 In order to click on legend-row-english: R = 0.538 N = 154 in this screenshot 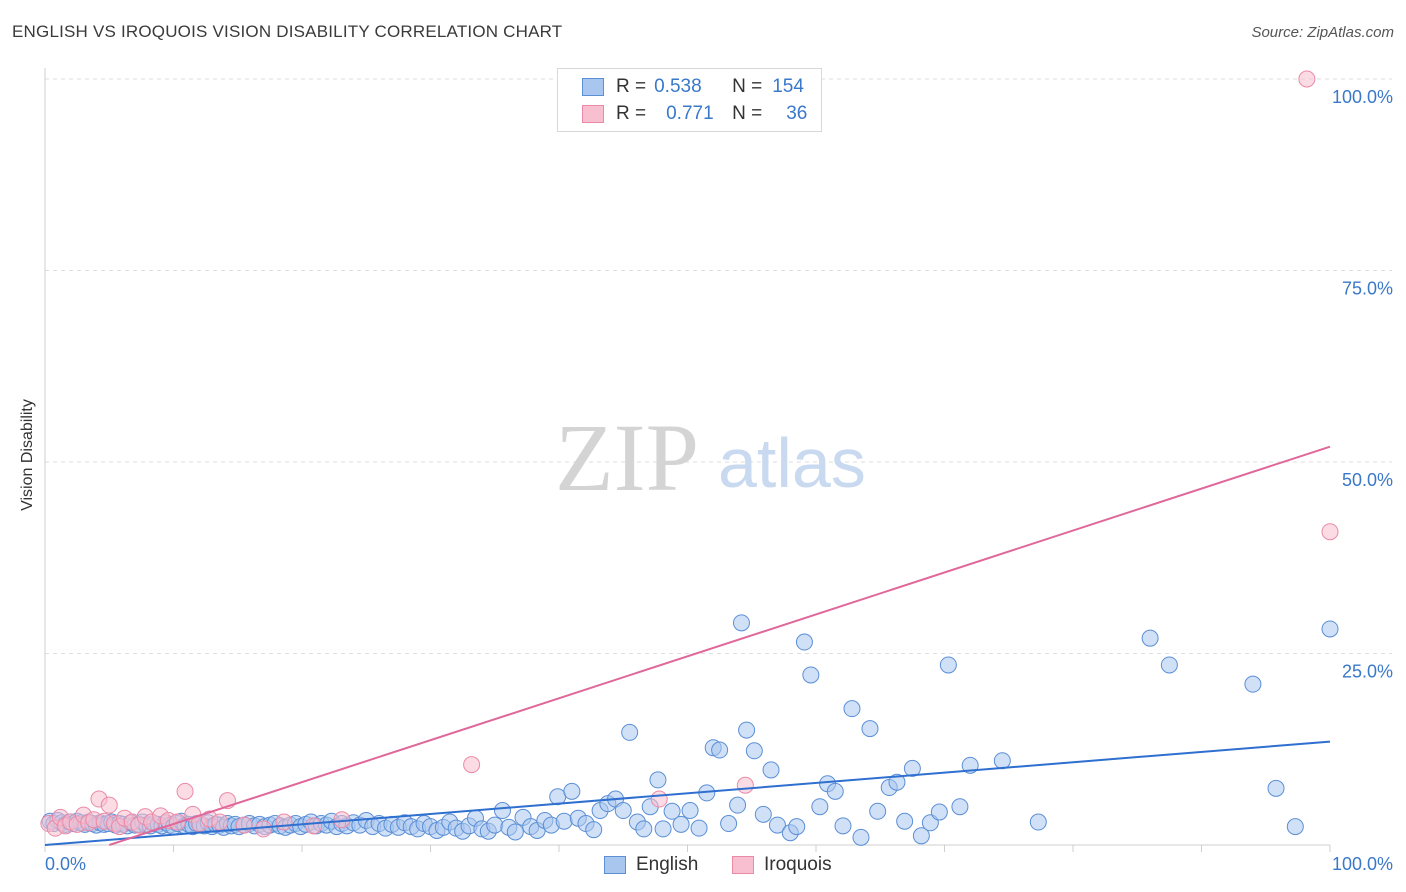, I will do `click(693, 87)`.